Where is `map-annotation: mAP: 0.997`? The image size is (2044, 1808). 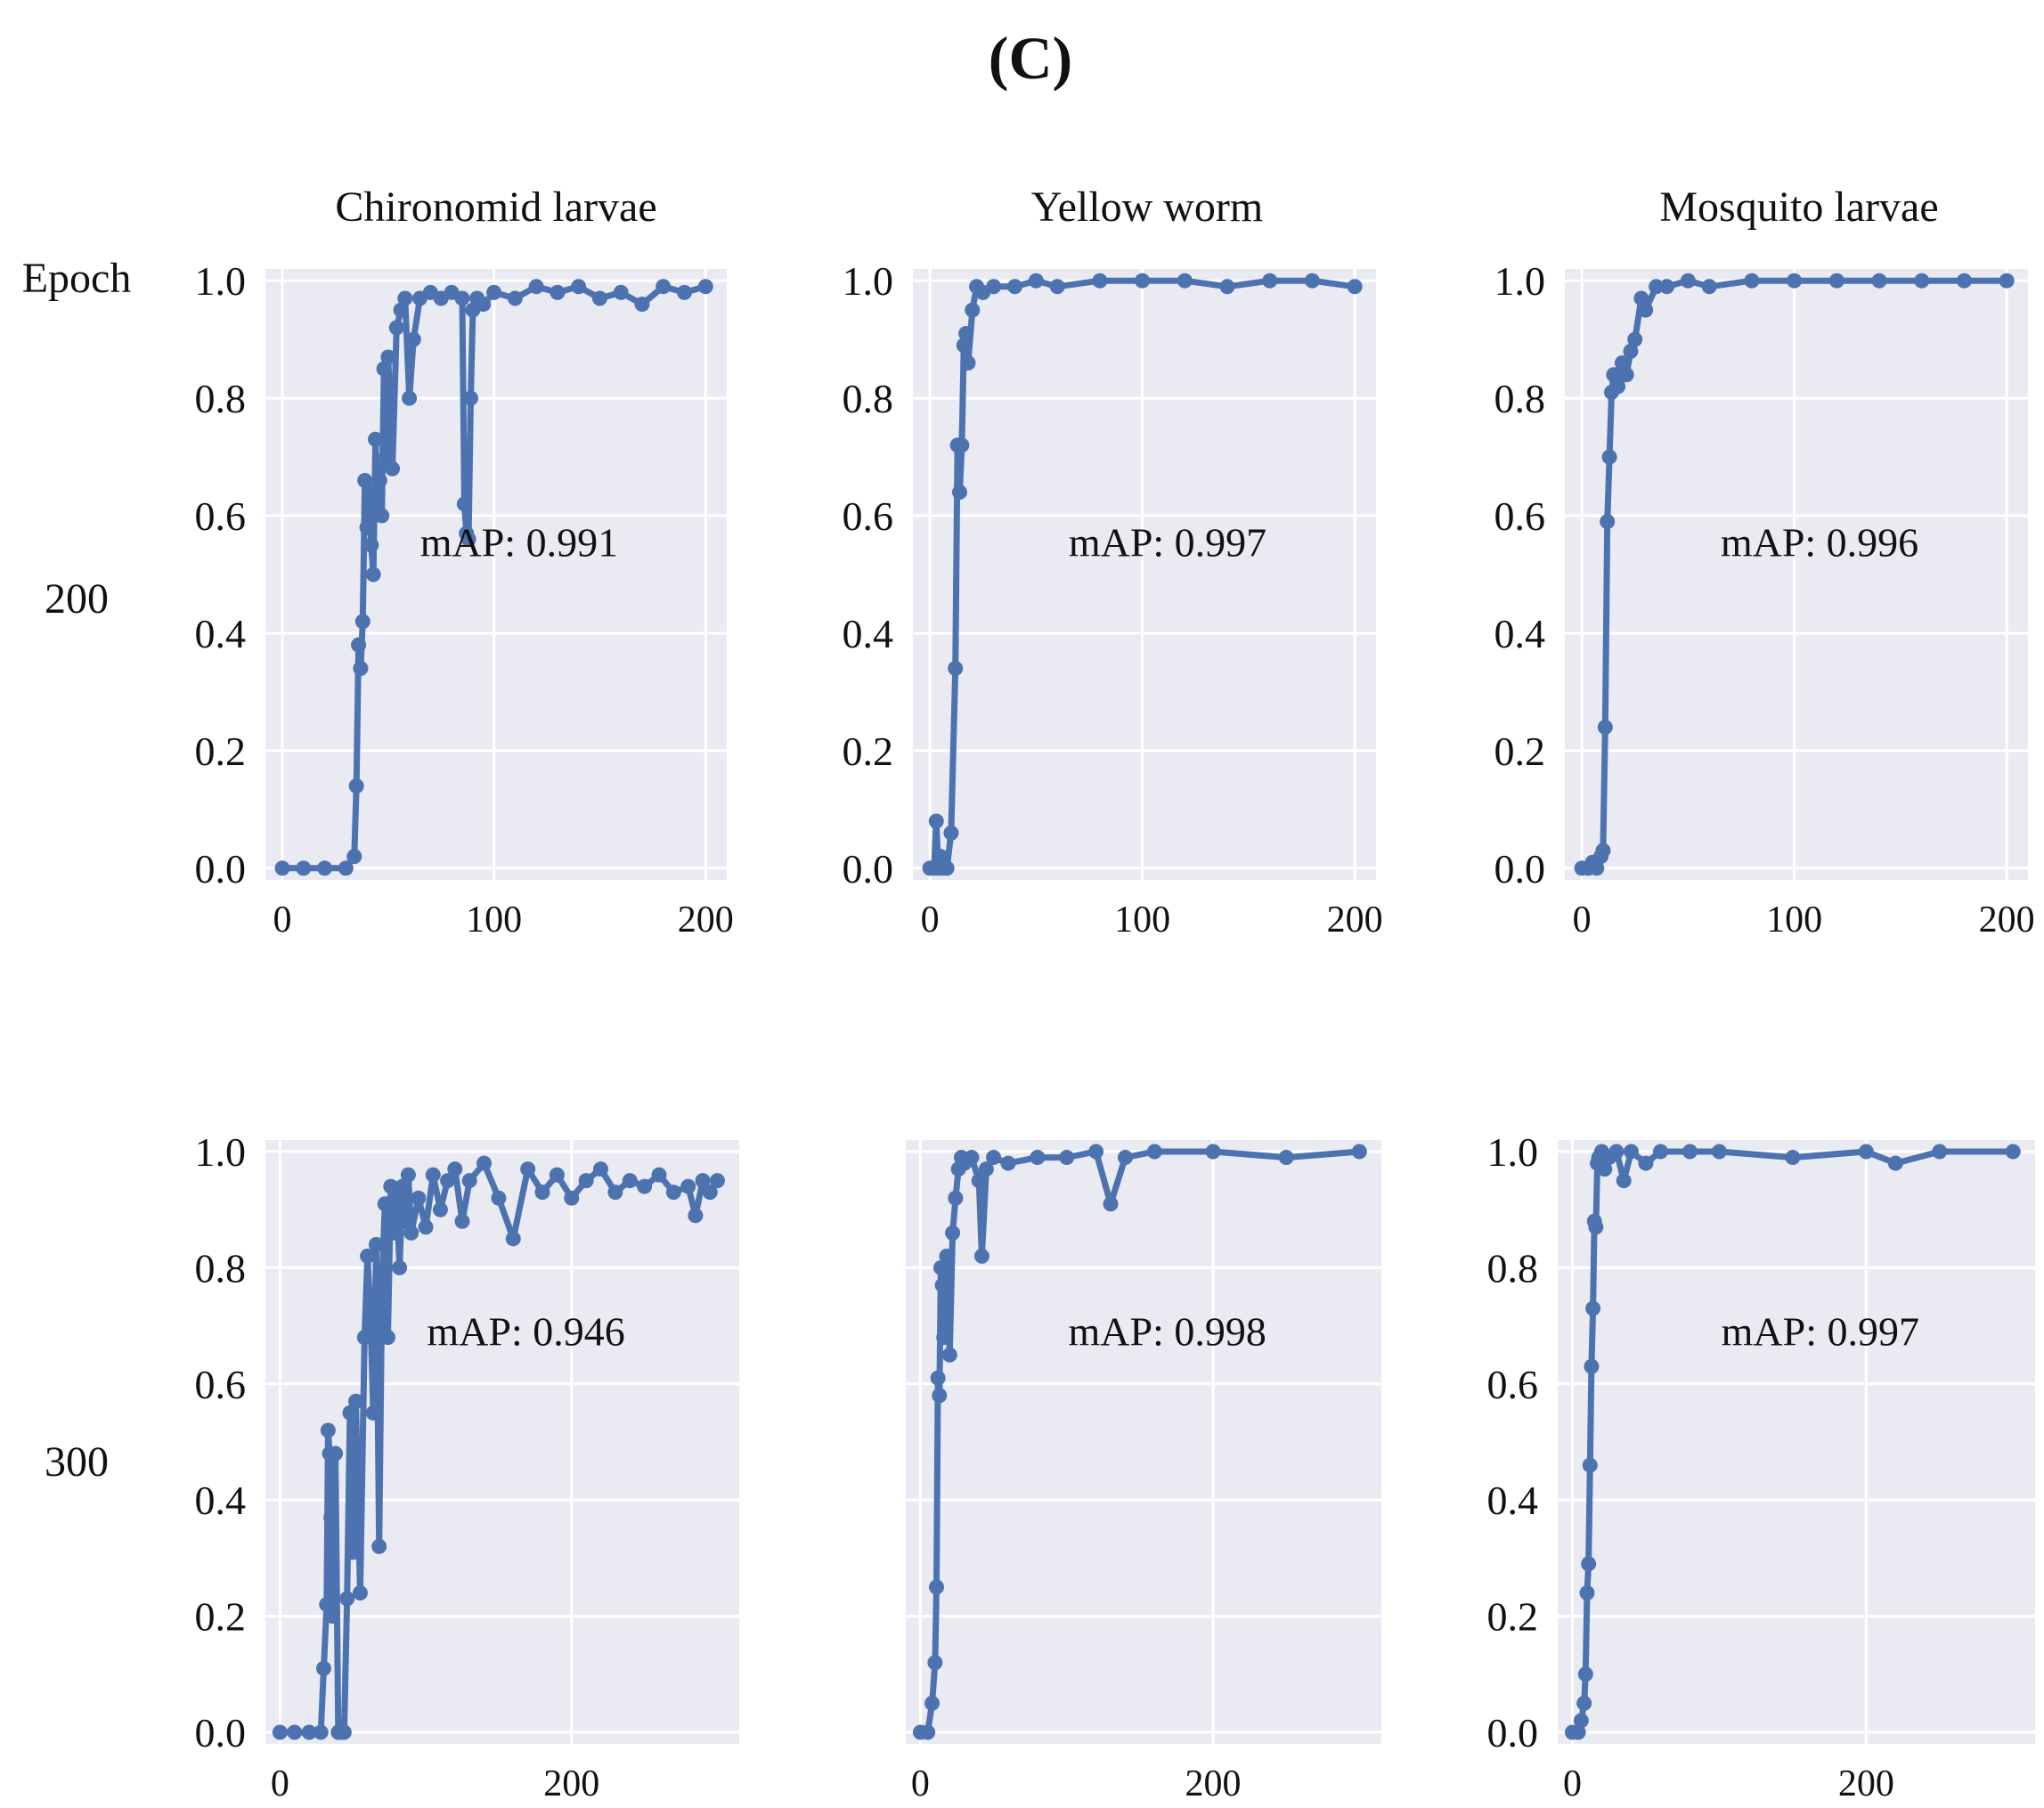 map-annotation: mAP: 0.997 is located at coordinates (1821, 1332).